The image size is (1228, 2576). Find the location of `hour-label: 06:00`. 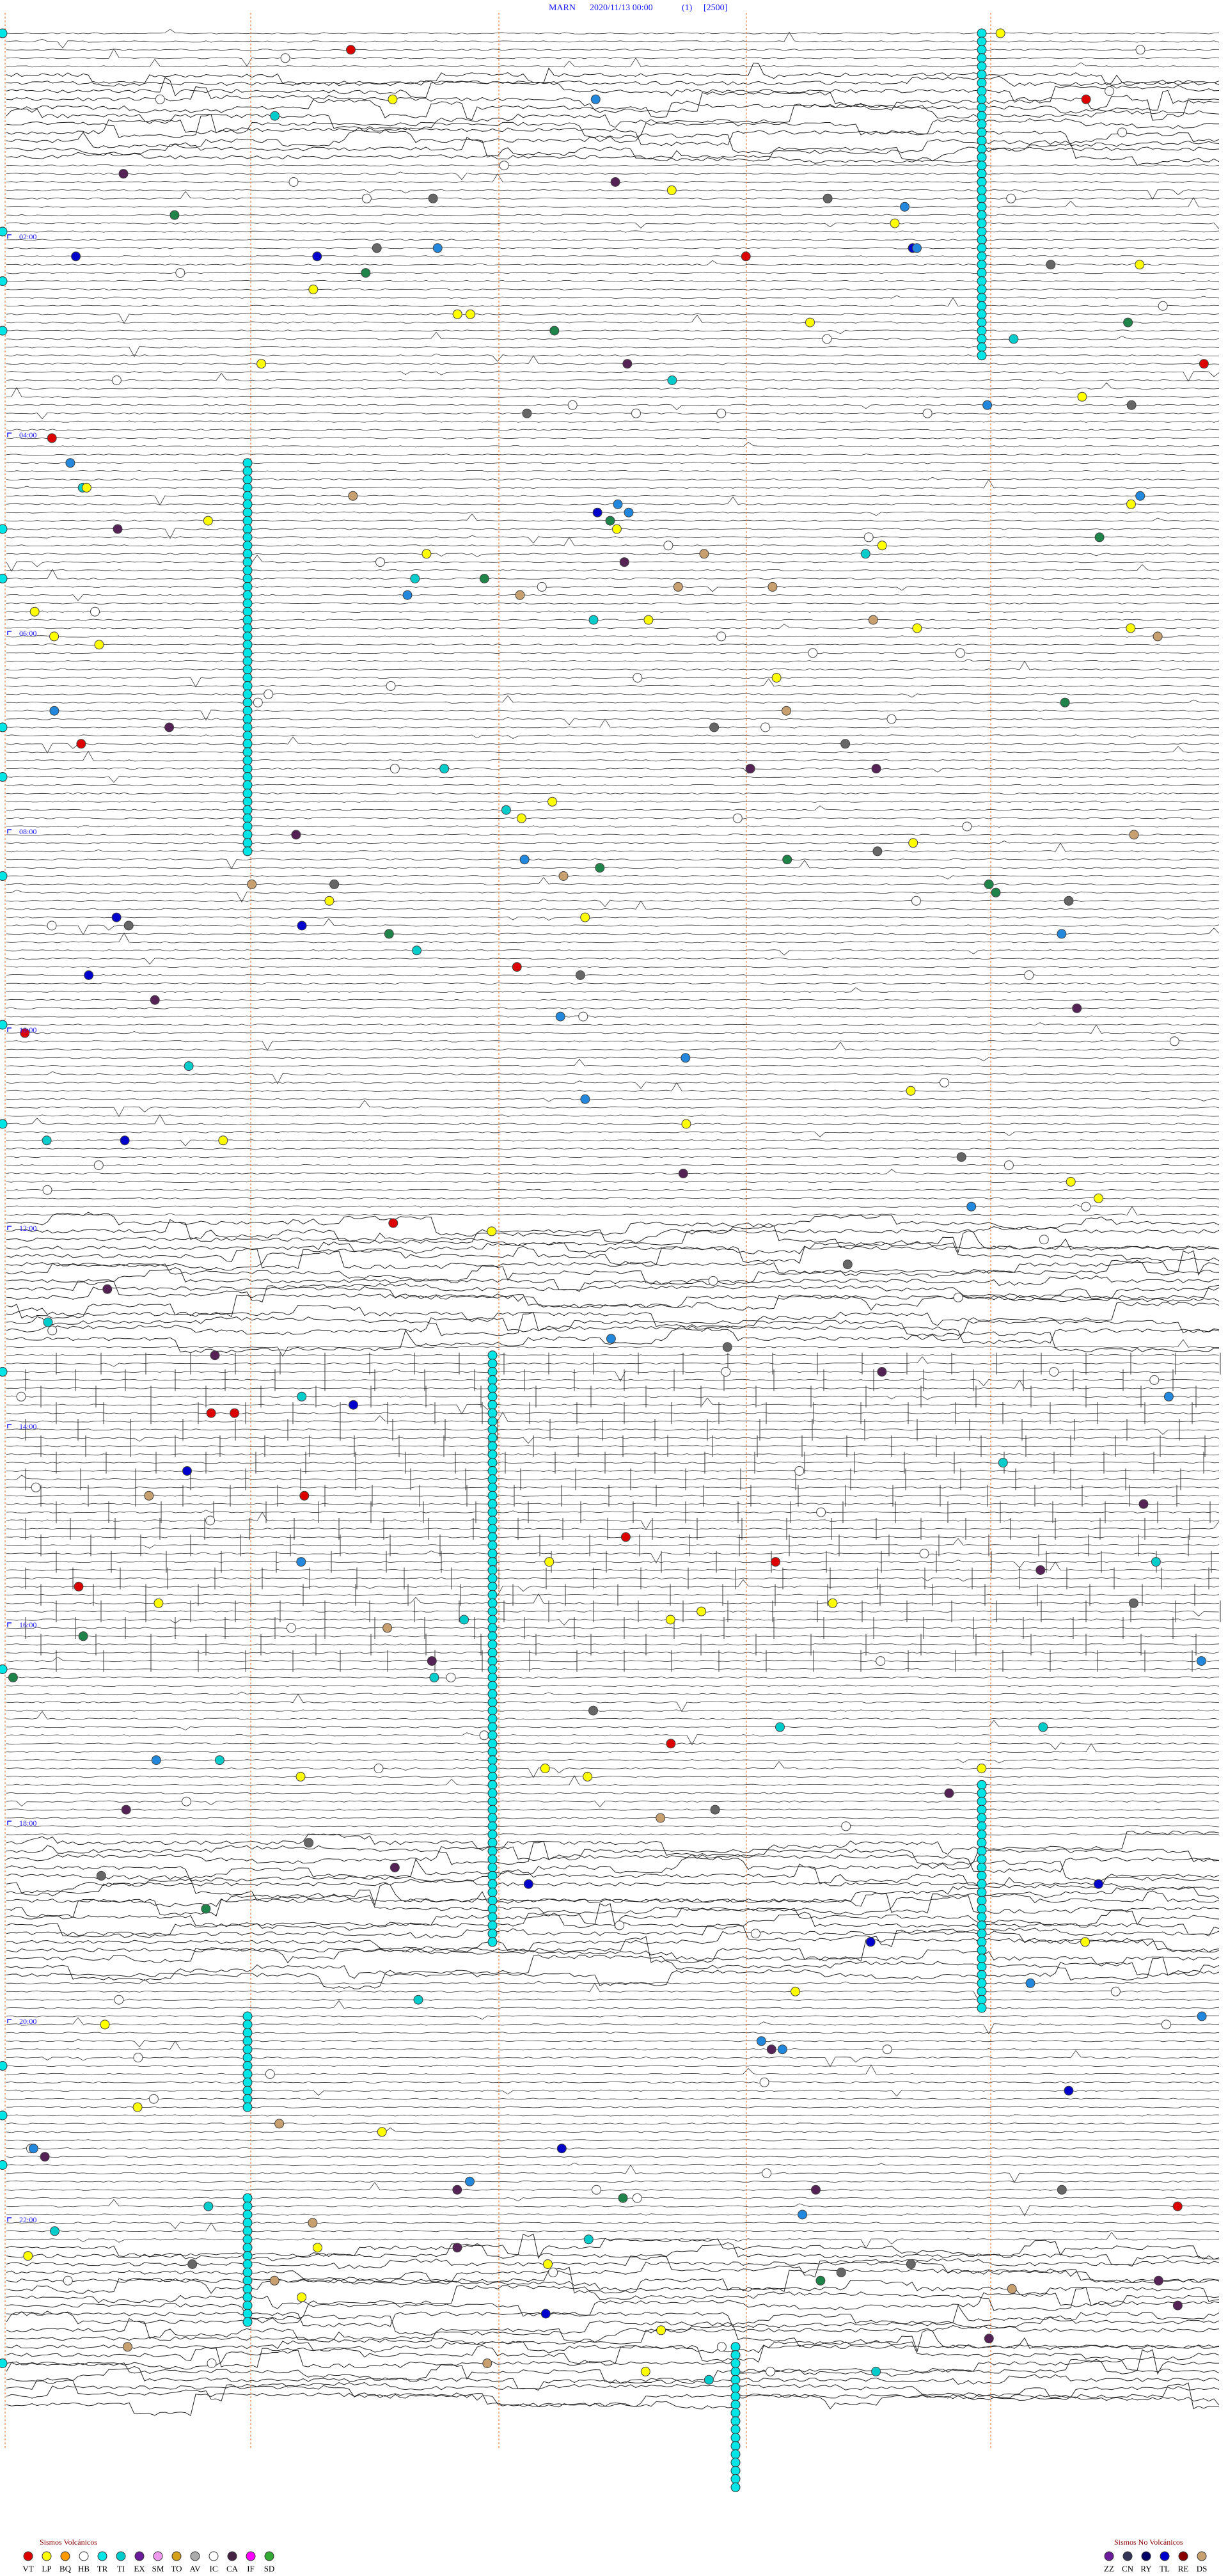

hour-label: 06:00 is located at coordinates (27, 633).